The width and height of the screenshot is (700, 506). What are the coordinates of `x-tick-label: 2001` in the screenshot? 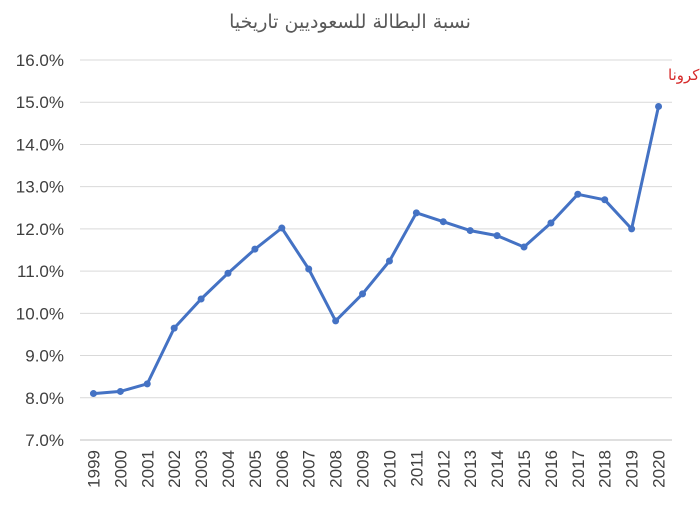 It's located at (147, 469).